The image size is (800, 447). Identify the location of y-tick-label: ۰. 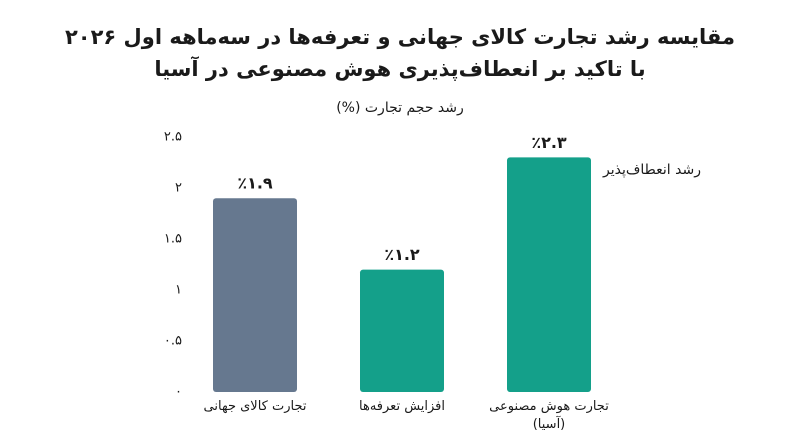
(178, 392).